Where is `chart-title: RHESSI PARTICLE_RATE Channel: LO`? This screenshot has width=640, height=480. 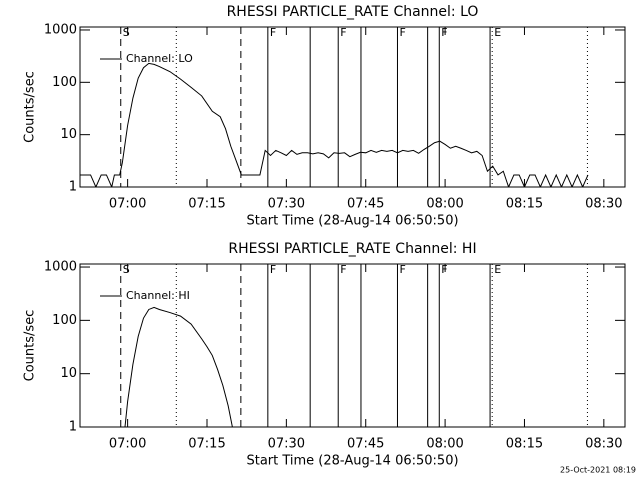 chart-title: RHESSI PARTICLE_RATE Channel: LO is located at coordinates (353, 12).